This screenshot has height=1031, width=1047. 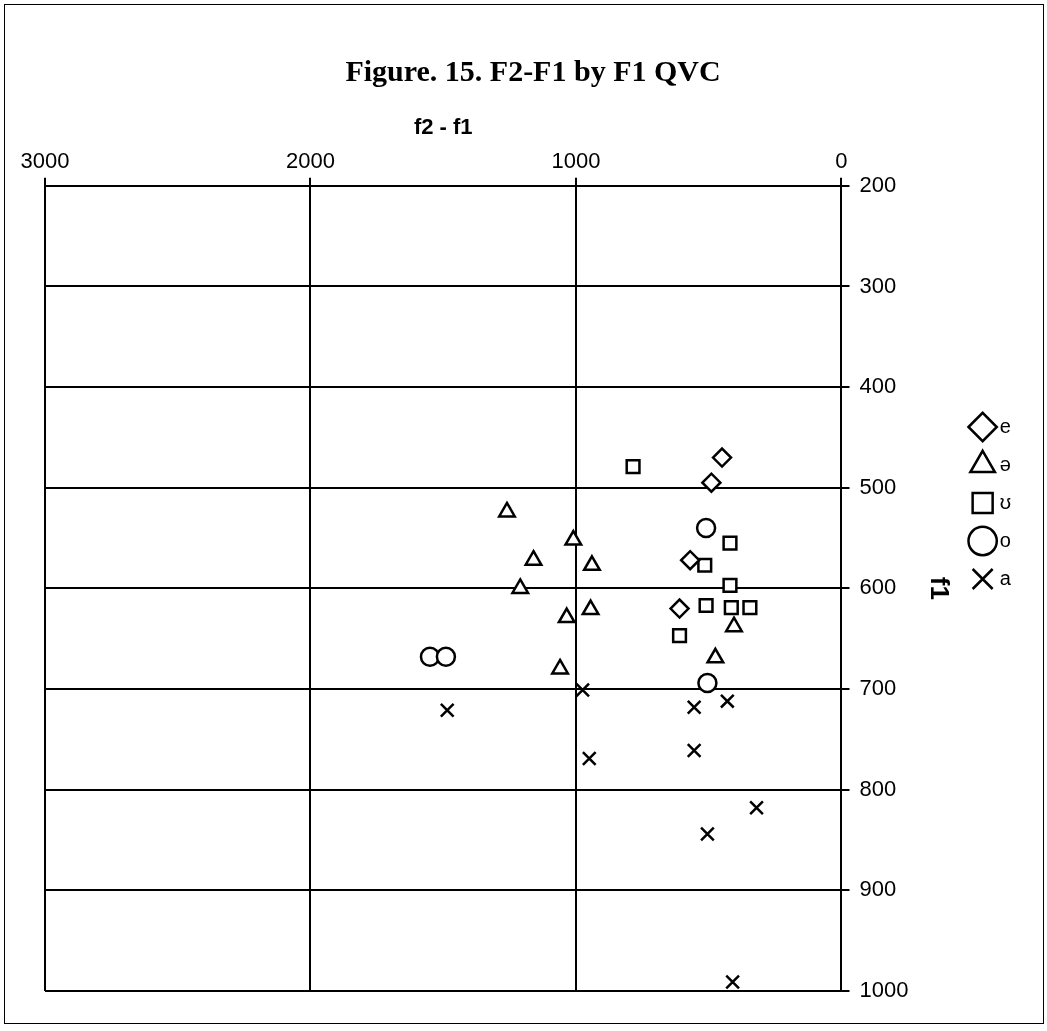 What do you see at coordinates (841, 160) in the screenshot?
I see `x-tick-label: 0` at bounding box center [841, 160].